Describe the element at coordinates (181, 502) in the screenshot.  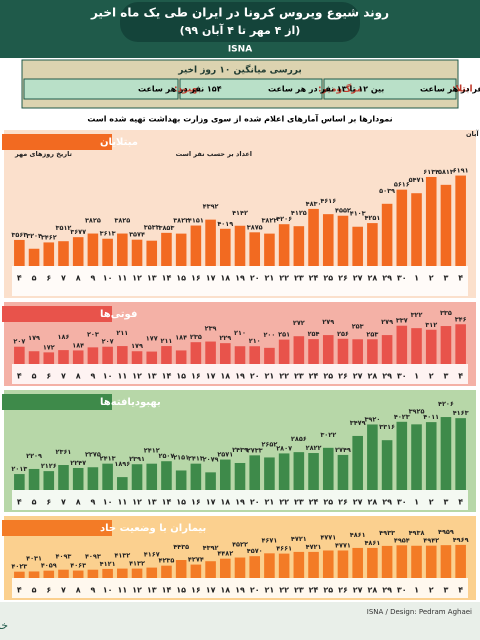
I see `x-tick-label: ۱۵` at that location.